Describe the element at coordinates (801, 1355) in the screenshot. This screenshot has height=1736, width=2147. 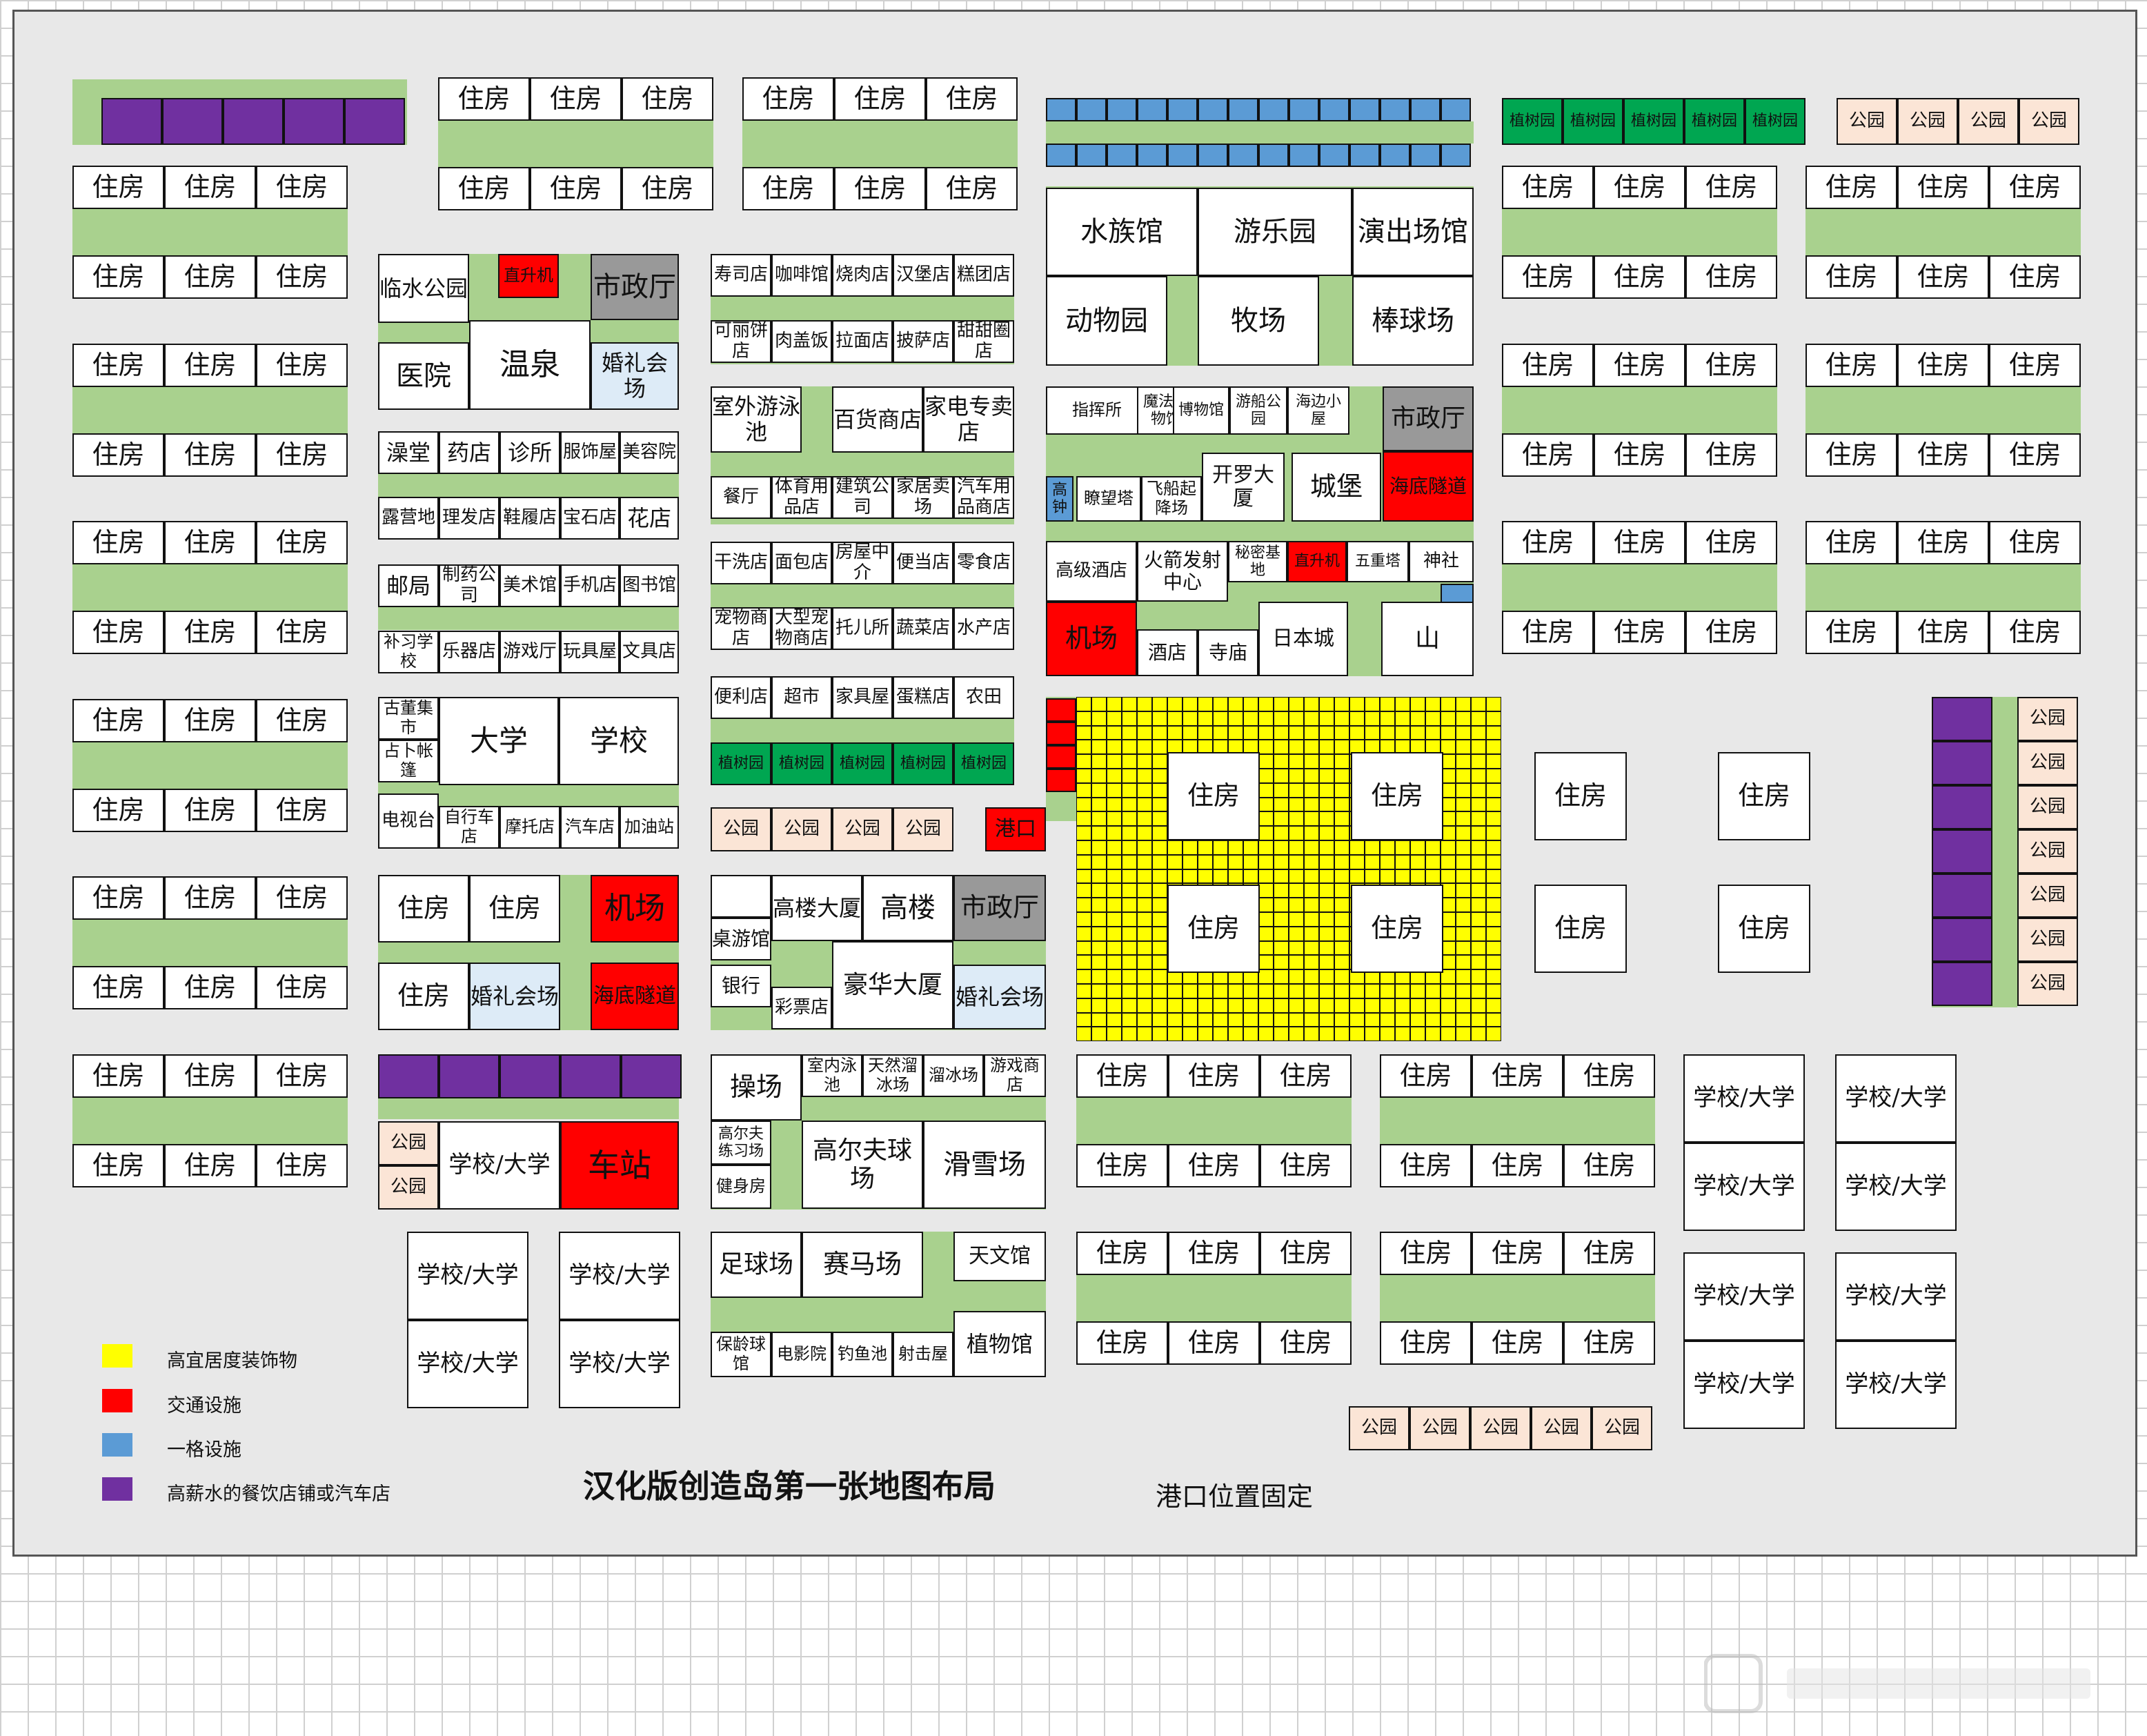
I see `cinema: 电影院` at that location.